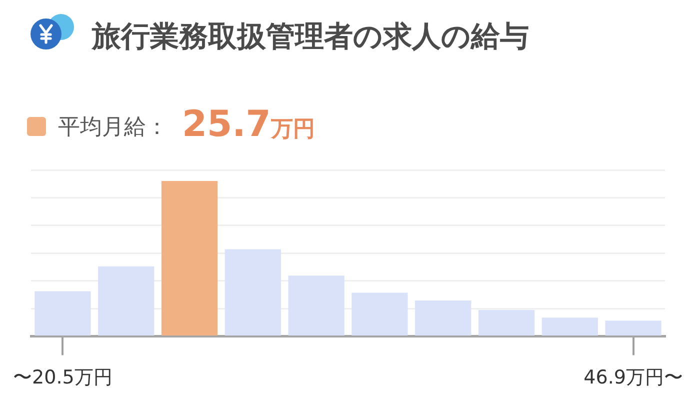 This screenshot has height=406, width=696. What do you see at coordinates (310, 36) in the screenshot?
I see `chart-title: 旅行業務取扱管理者の求人の給与` at bounding box center [310, 36].